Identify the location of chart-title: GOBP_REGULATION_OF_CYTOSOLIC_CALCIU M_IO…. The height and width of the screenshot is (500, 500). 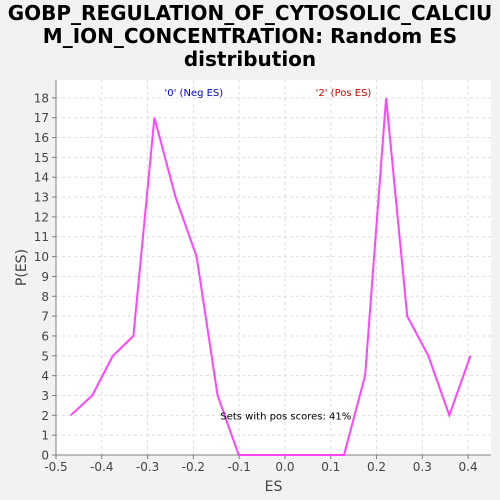
(250, 35).